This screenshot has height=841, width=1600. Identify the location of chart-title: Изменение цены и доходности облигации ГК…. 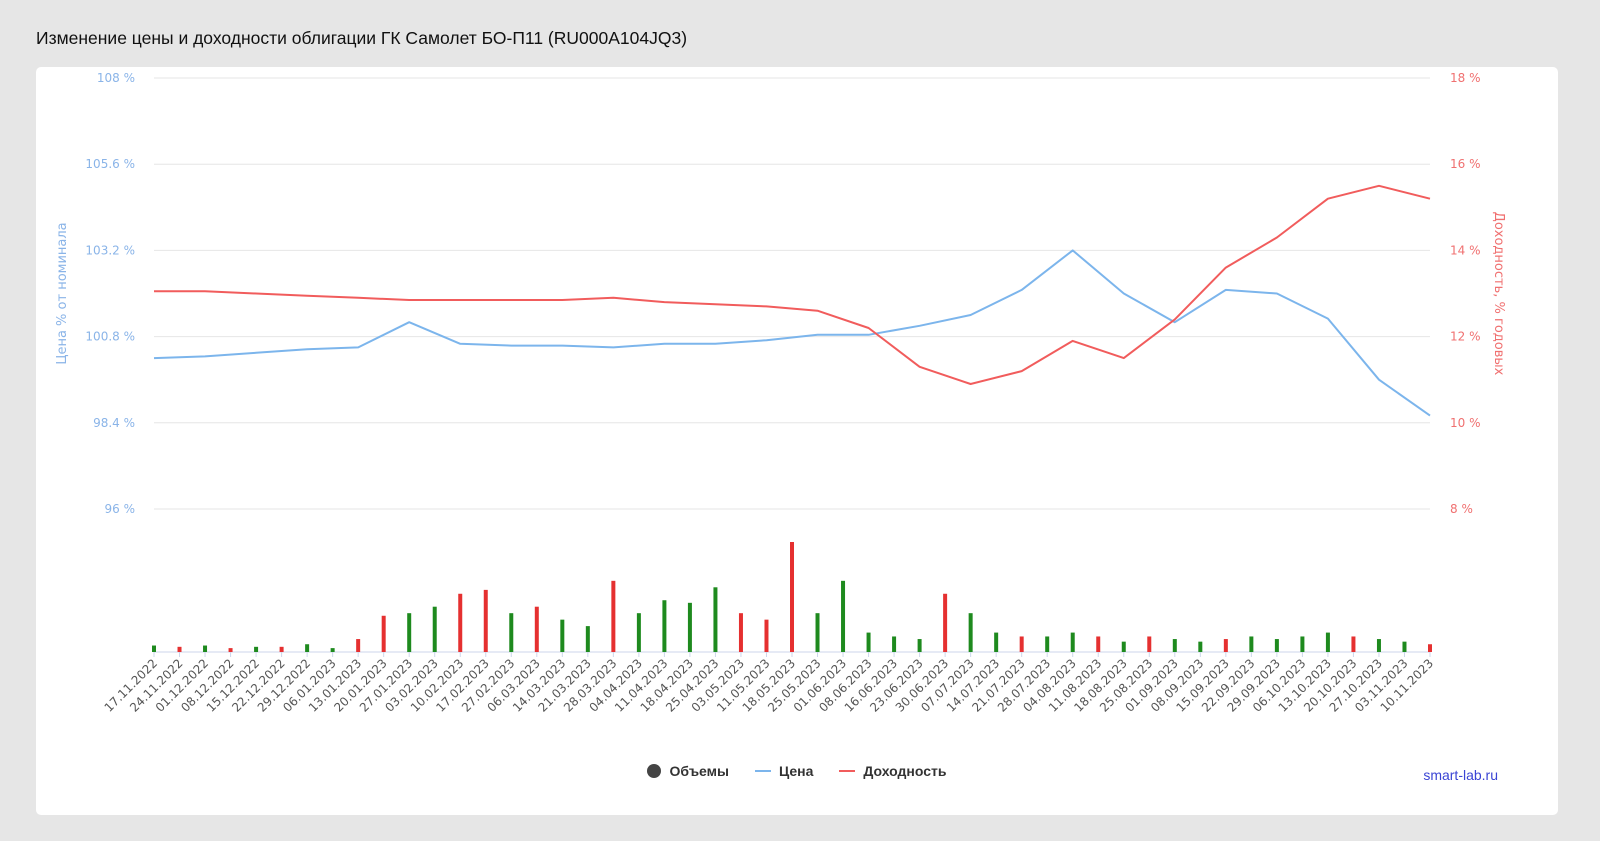
(362, 38).